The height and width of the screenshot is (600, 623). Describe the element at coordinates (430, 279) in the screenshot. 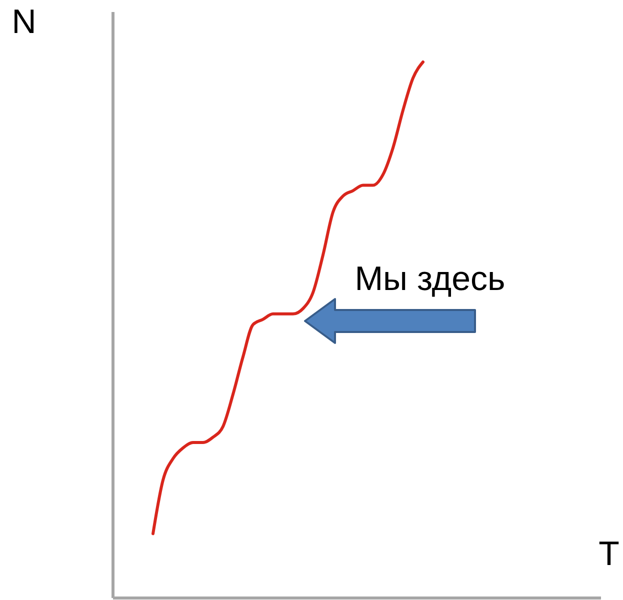

I see `annotation: Мы здесь` at that location.